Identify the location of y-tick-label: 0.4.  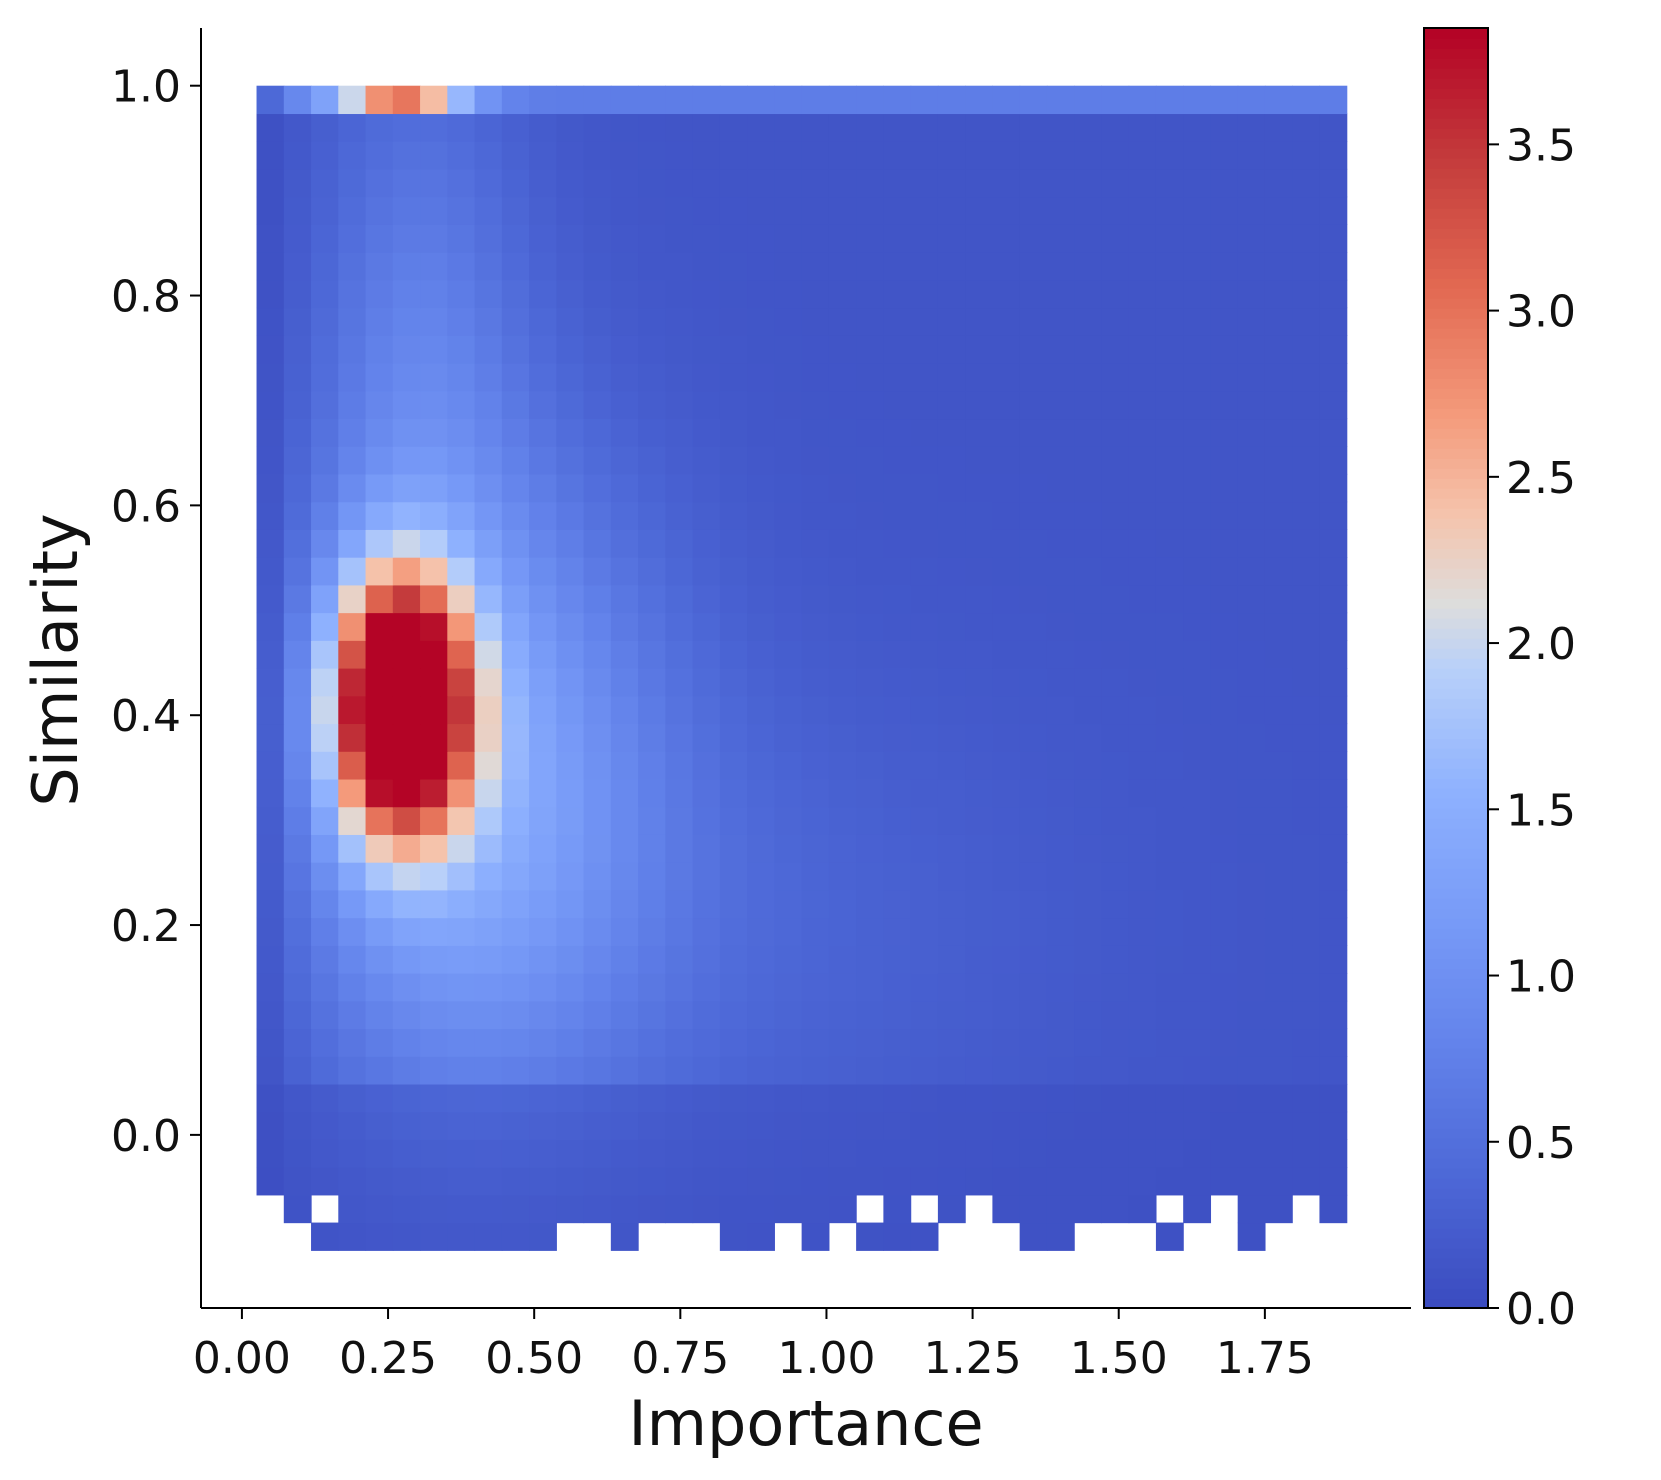
(146, 716).